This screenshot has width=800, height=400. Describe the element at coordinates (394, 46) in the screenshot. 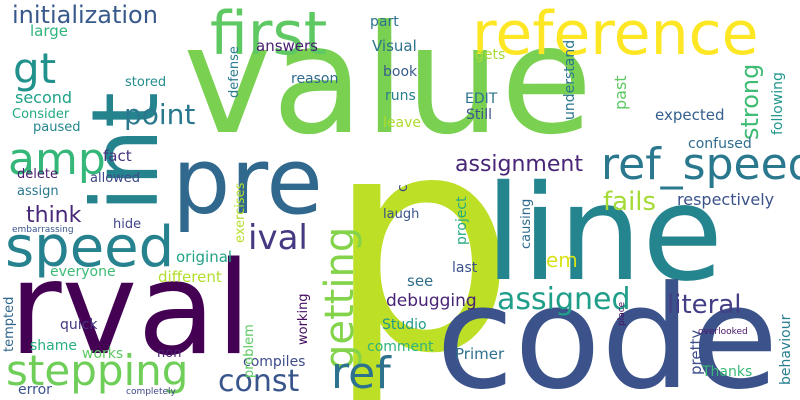

I see `word-visual: Visual` at that location.